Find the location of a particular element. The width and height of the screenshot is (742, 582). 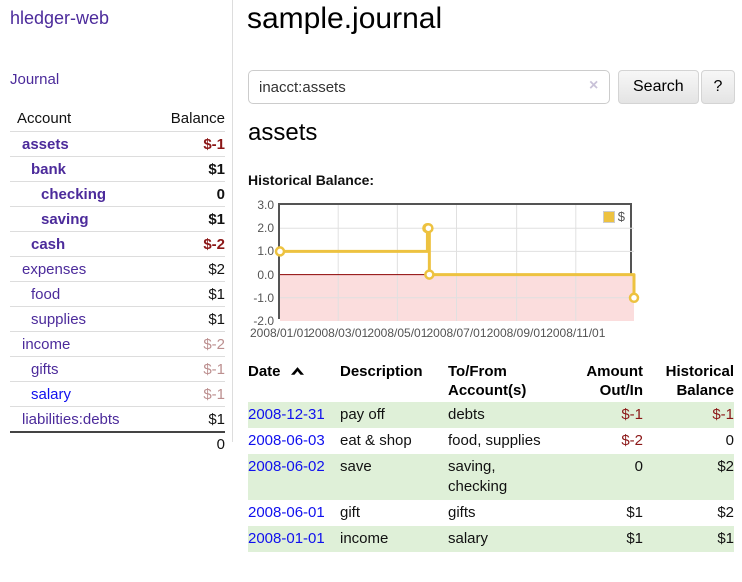

account-link-assets: assets is located at coordinates (45, 144).